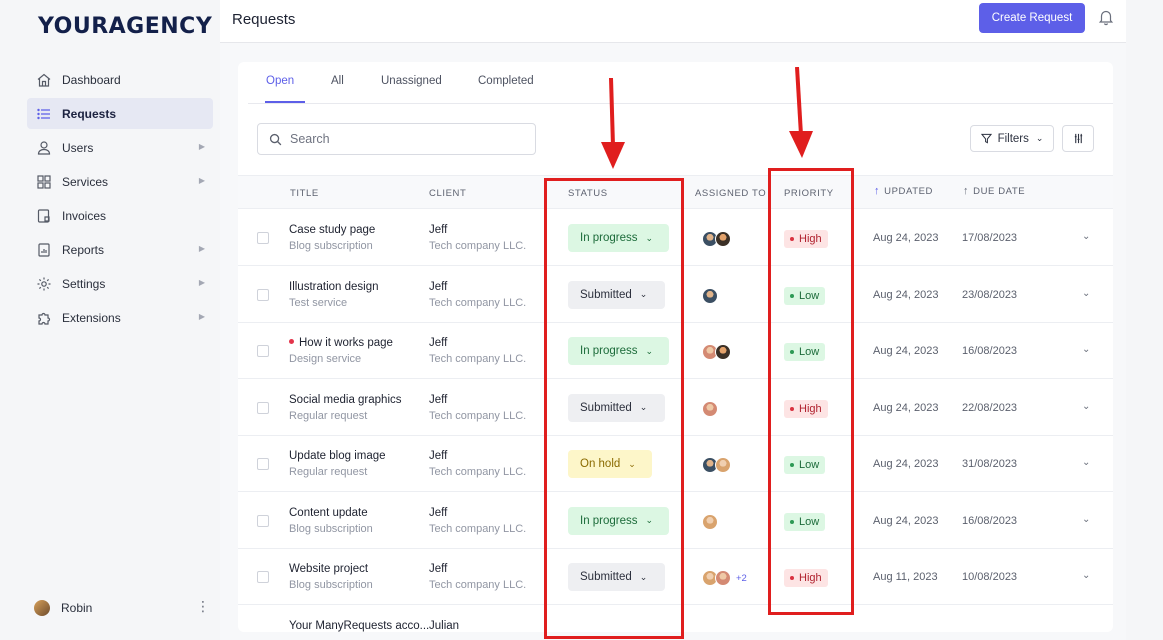 This screenshot has height=640, width=1163. What do you see at coordinates (43, 113) in the screenshot?
I see `list-icon` at bounding box center [43, 113].